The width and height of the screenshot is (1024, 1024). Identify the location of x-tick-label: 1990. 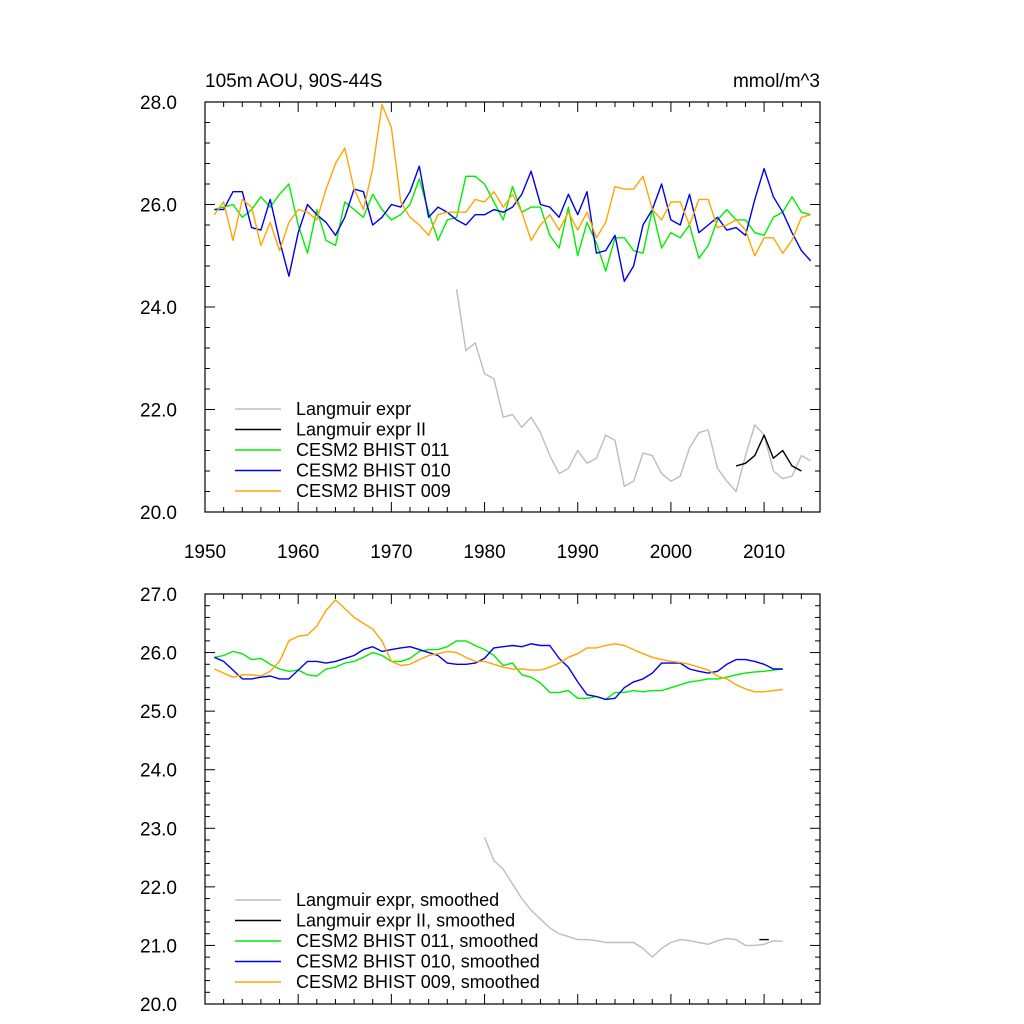
(578, 552).